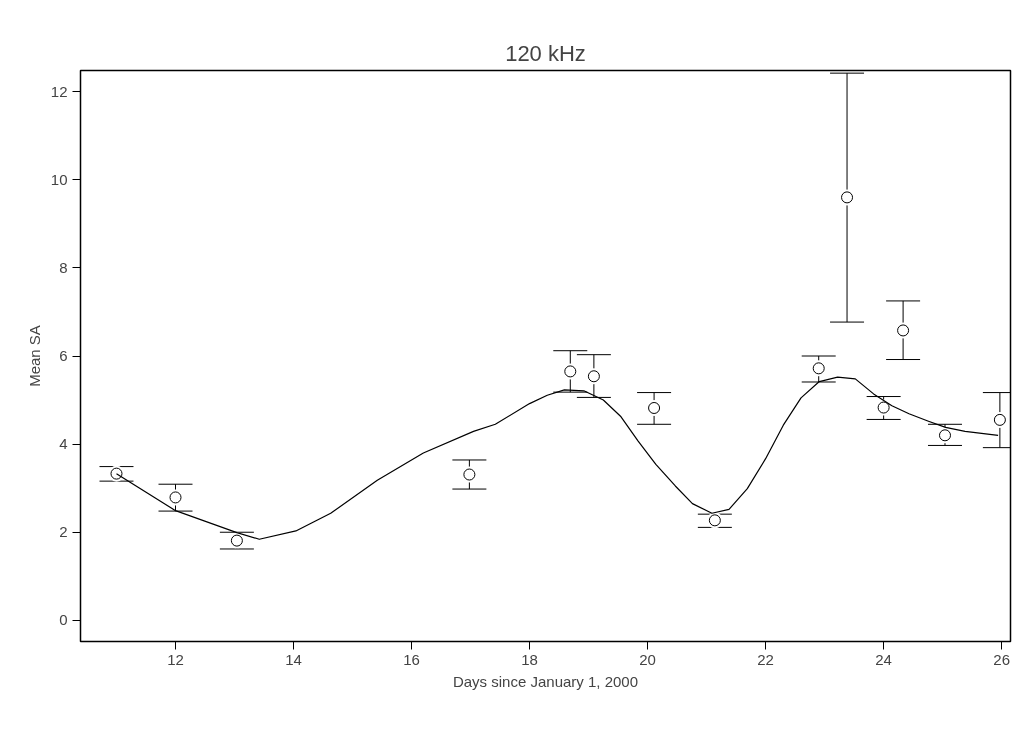 This screenshot has height=731, width=1024. What do you see at coordinates (59, 179) in the screenshot?
I see `y-tick-label: 10` at bounding box center [59, 179].